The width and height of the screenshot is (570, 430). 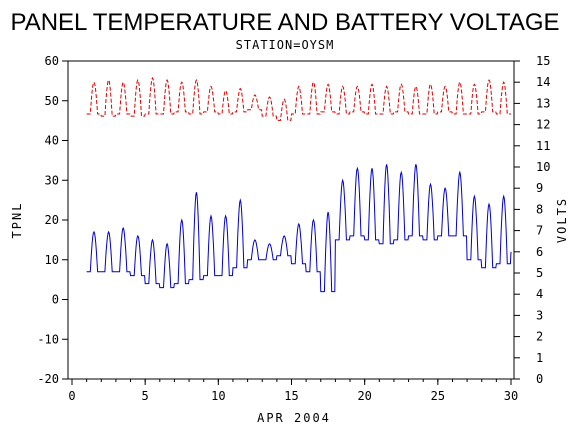 I want to click on y-left-tick-label: -20, so click(x=48, y=379).